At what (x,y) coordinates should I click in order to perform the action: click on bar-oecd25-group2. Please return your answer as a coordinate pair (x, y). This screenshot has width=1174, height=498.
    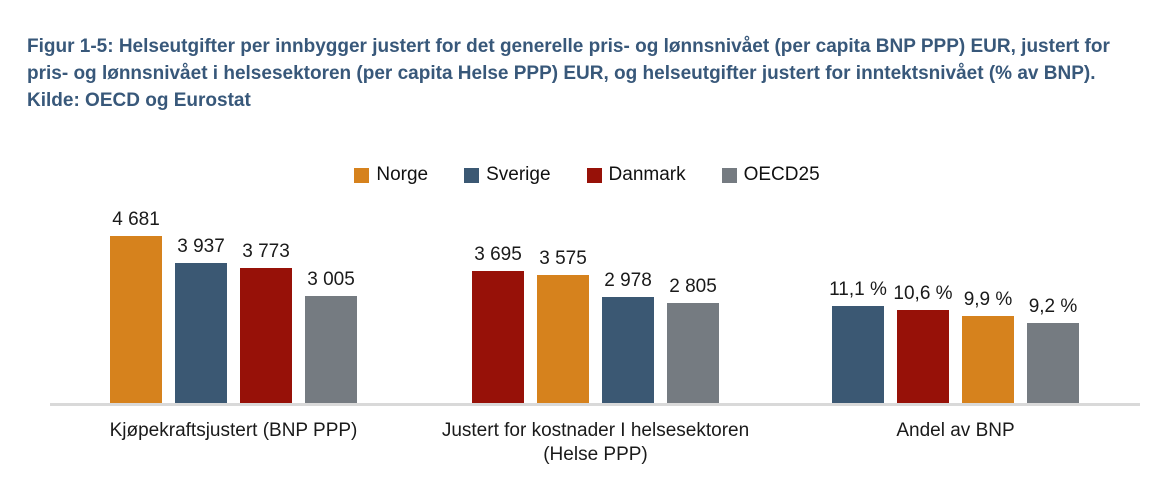
    Looking at the image, I should click on (693, 353).